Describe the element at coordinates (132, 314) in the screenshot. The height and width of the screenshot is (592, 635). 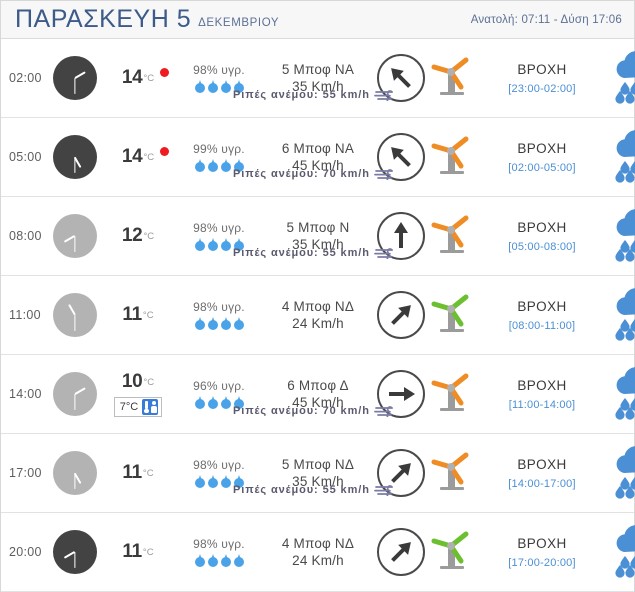
I see `temperature-value: 11` at that location.